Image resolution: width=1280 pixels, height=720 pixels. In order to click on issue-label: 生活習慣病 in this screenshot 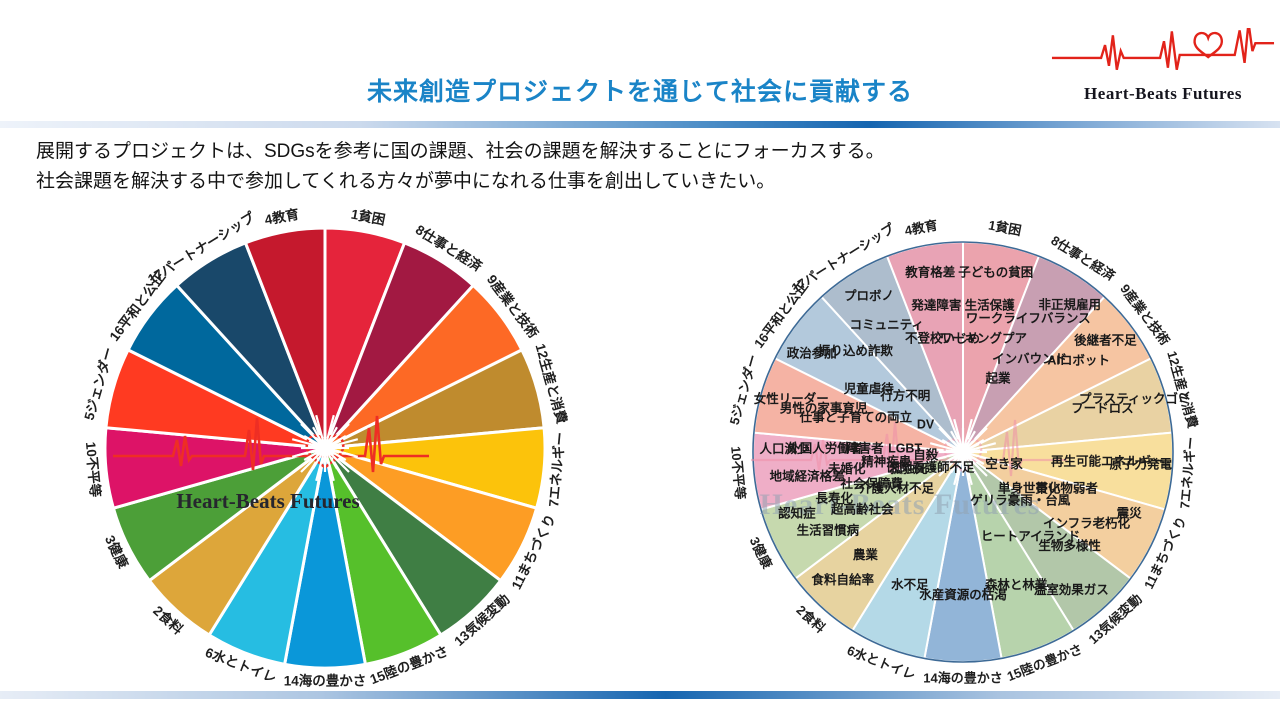, I will do `click(828, 530)`.